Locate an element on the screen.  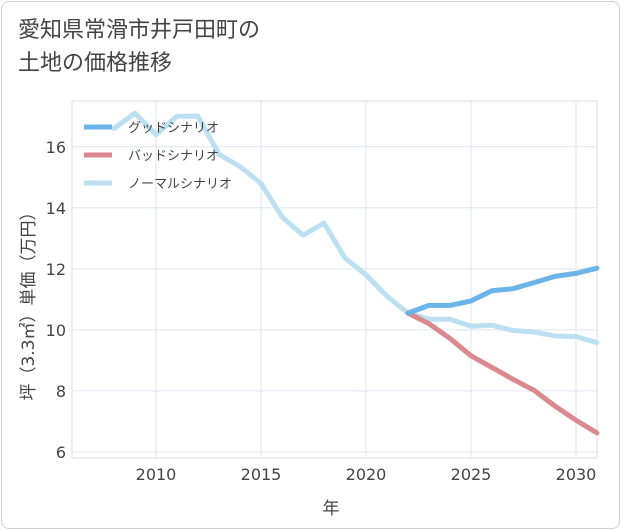
x-tick-labels: 2010 2015 2020 2025 2030 is located at coordinates (366, 474).